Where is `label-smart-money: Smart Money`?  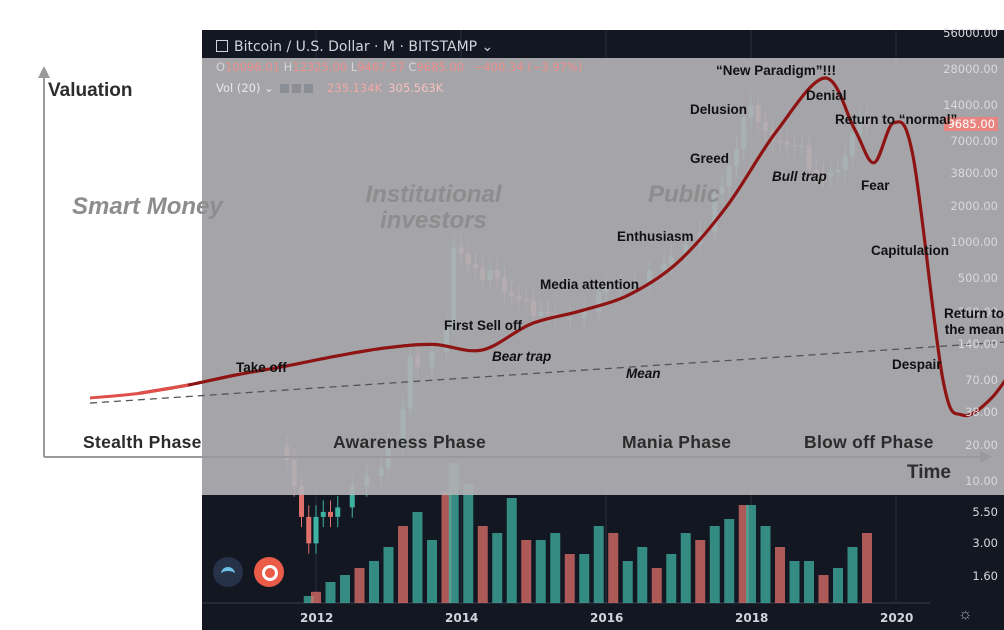
label-smart-money: Smart Money is located at coordinates (147, 206).